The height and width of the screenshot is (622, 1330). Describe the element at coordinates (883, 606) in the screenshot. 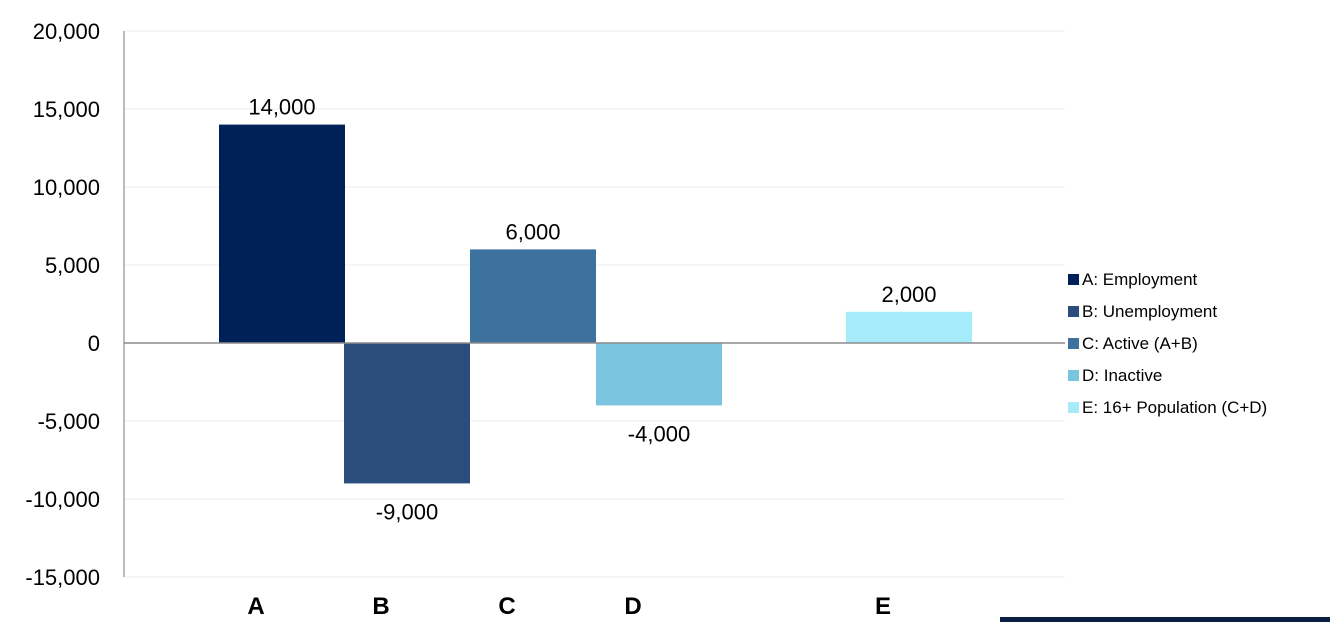

I see `x-tick-label-e: E` at that location.